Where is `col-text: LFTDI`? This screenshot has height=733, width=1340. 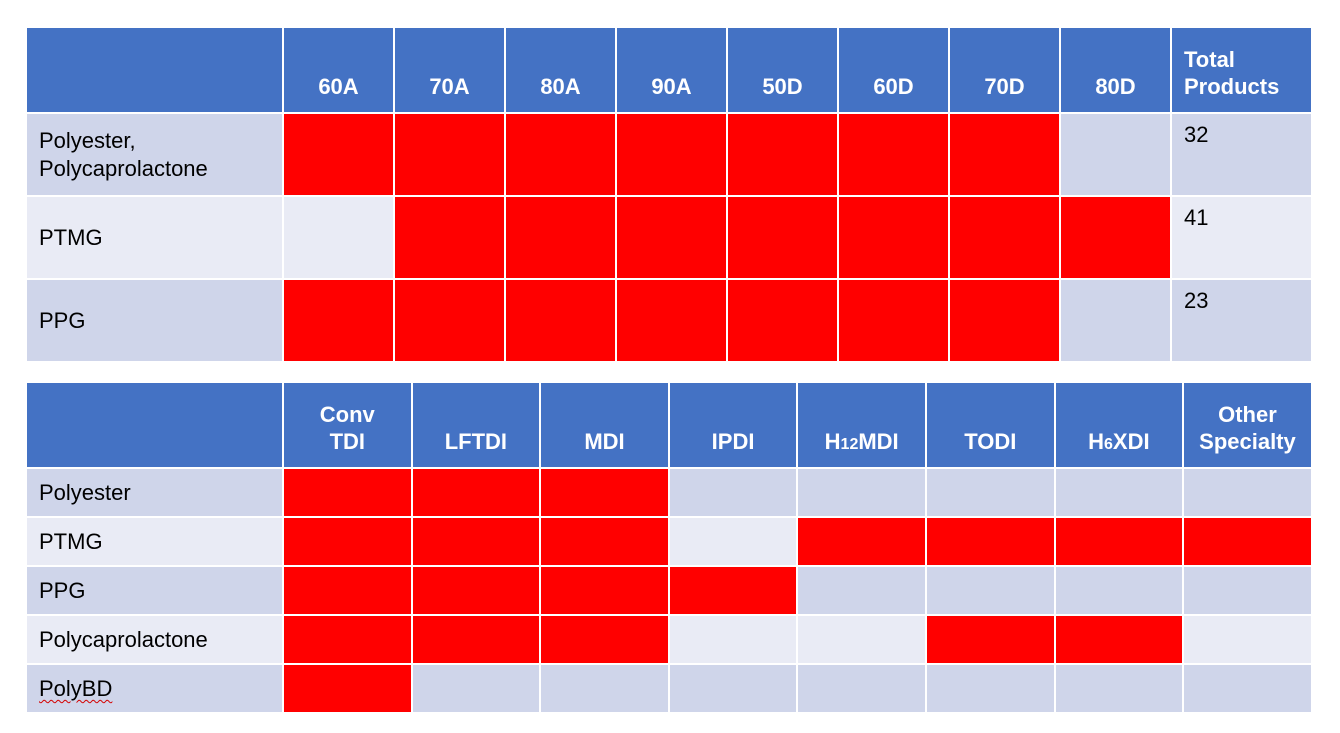 col-text: LFTDI is located at coordinates (476, 441).